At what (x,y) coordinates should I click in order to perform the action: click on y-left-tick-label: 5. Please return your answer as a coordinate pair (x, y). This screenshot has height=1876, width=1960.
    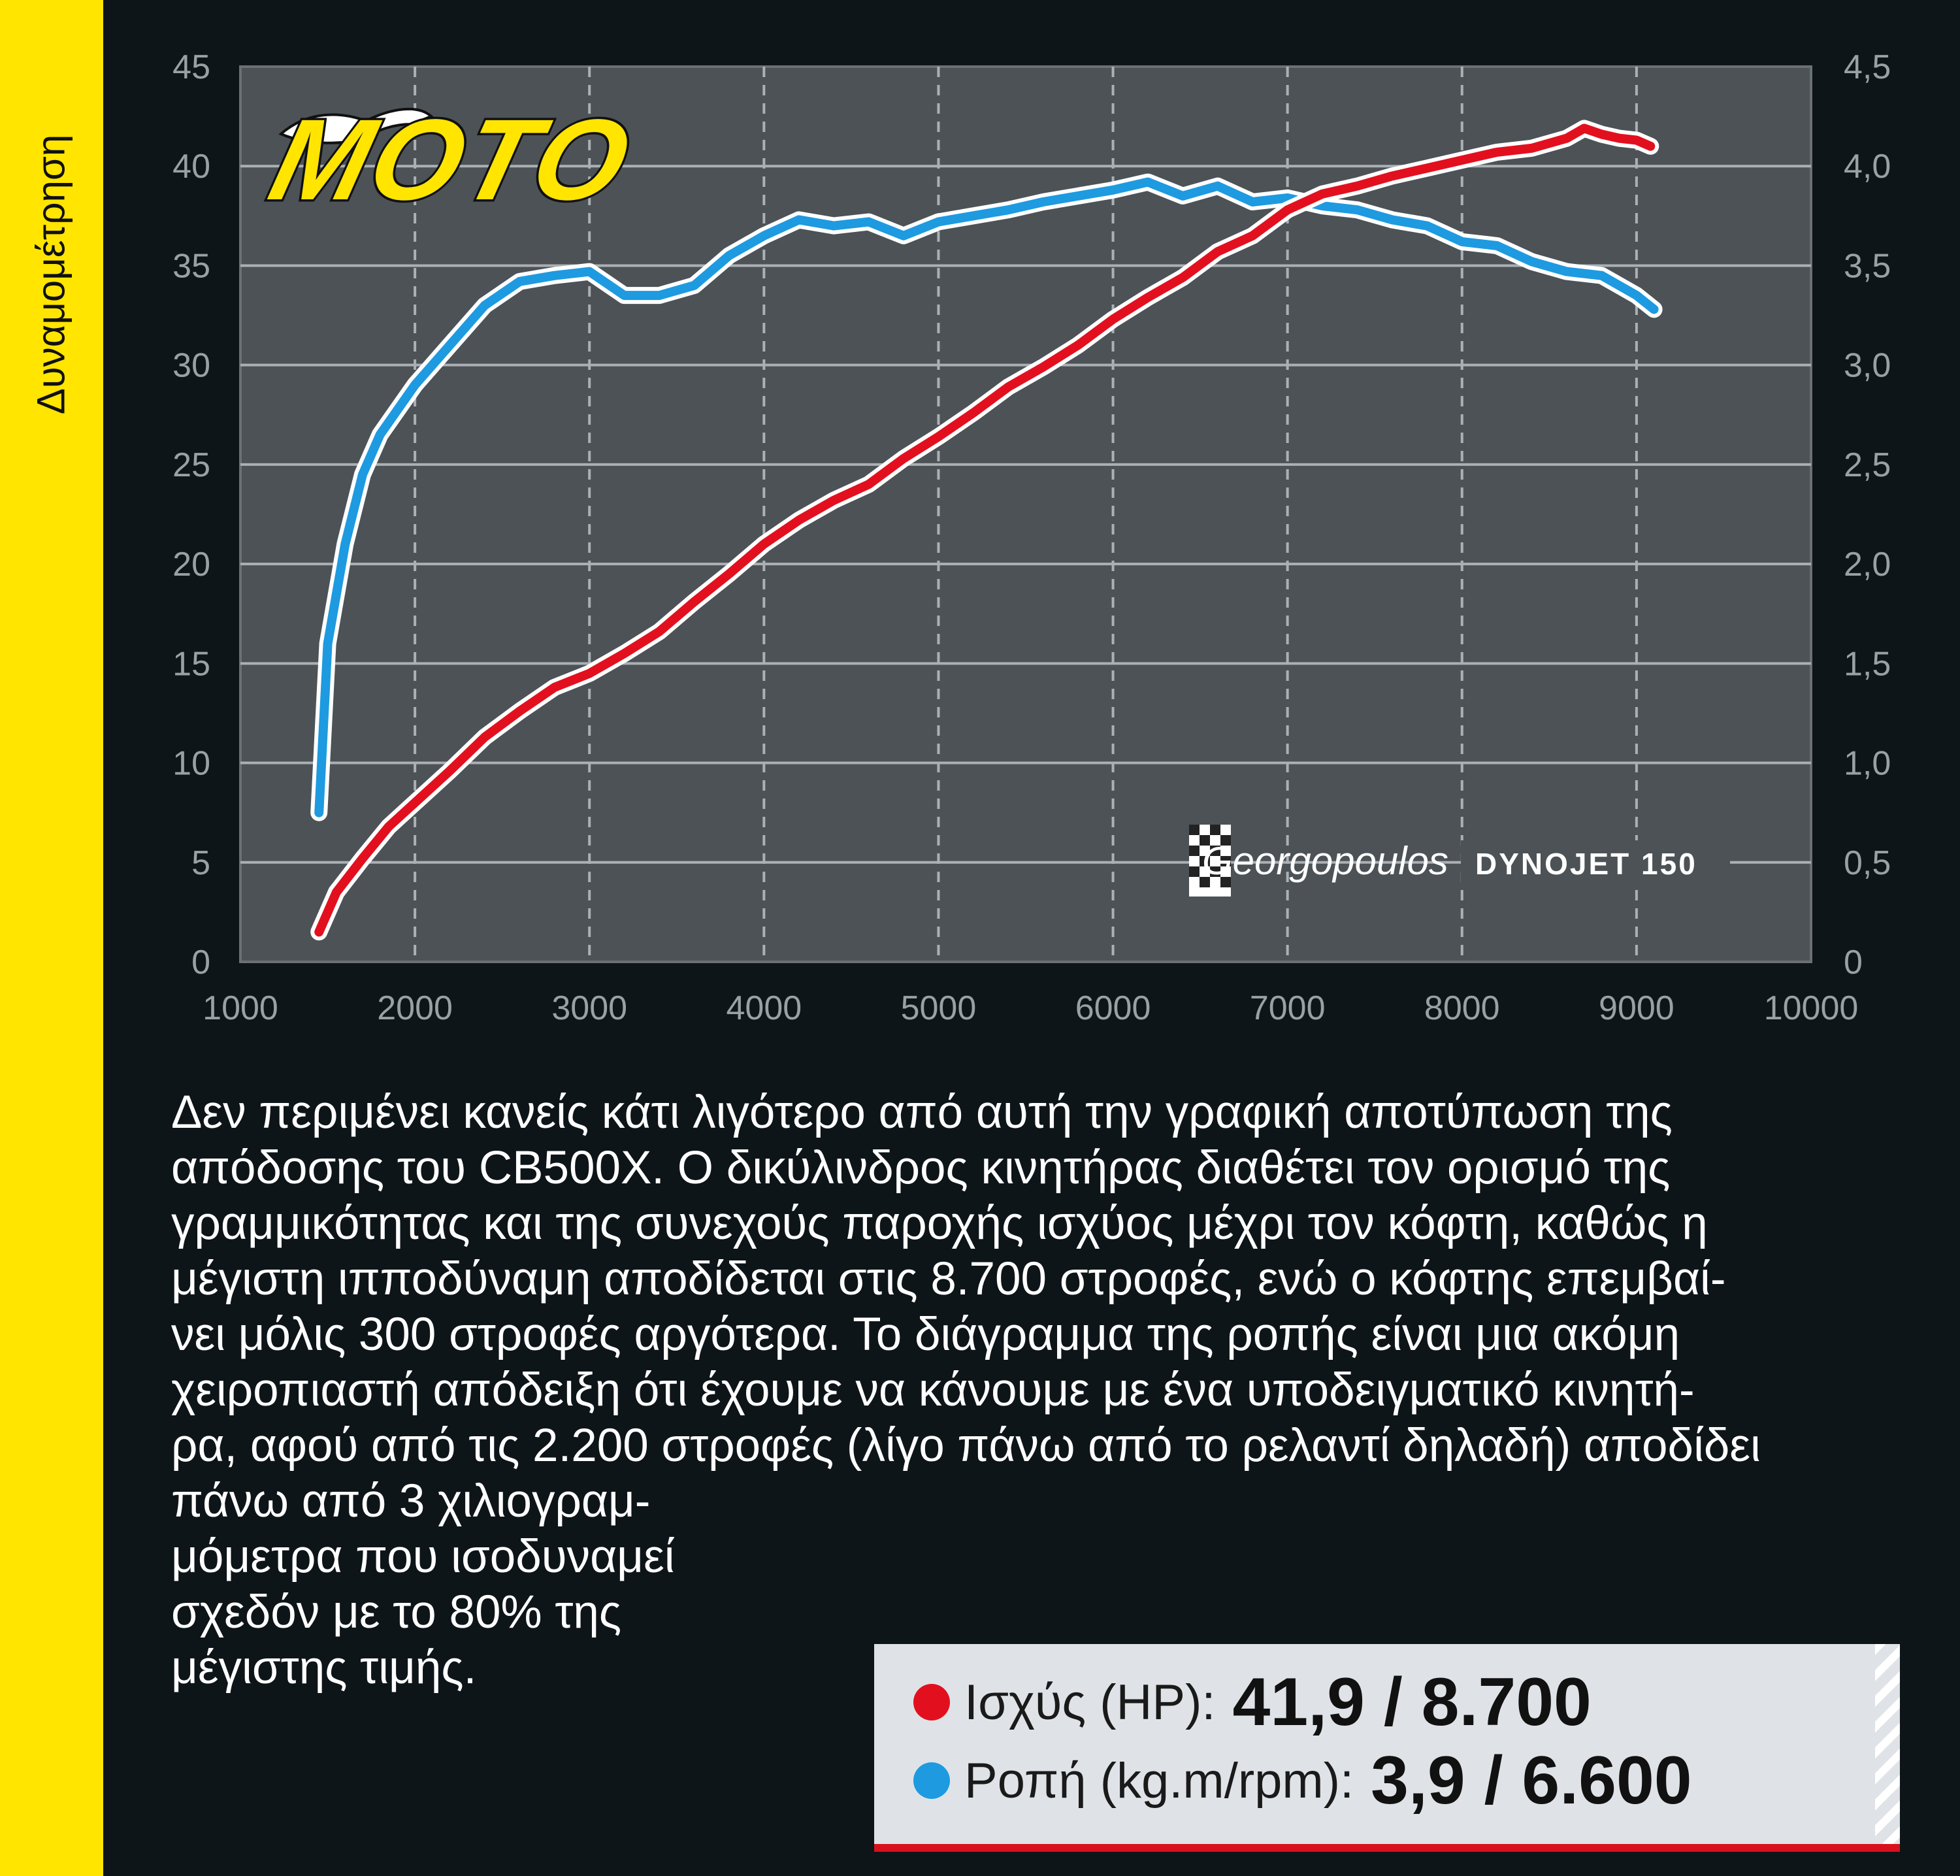
    Looking at the image, I should click on (200, 863).